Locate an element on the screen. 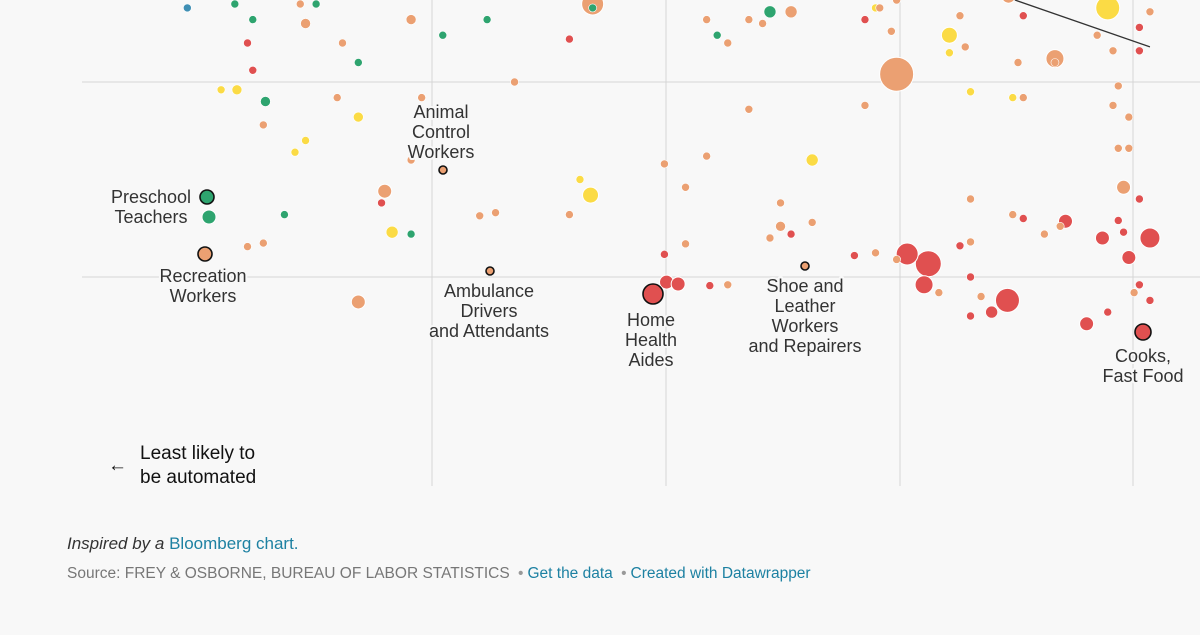 This screenshot has height=635, width=1200. point-label-line: Home is located at coordinates (651, 320).